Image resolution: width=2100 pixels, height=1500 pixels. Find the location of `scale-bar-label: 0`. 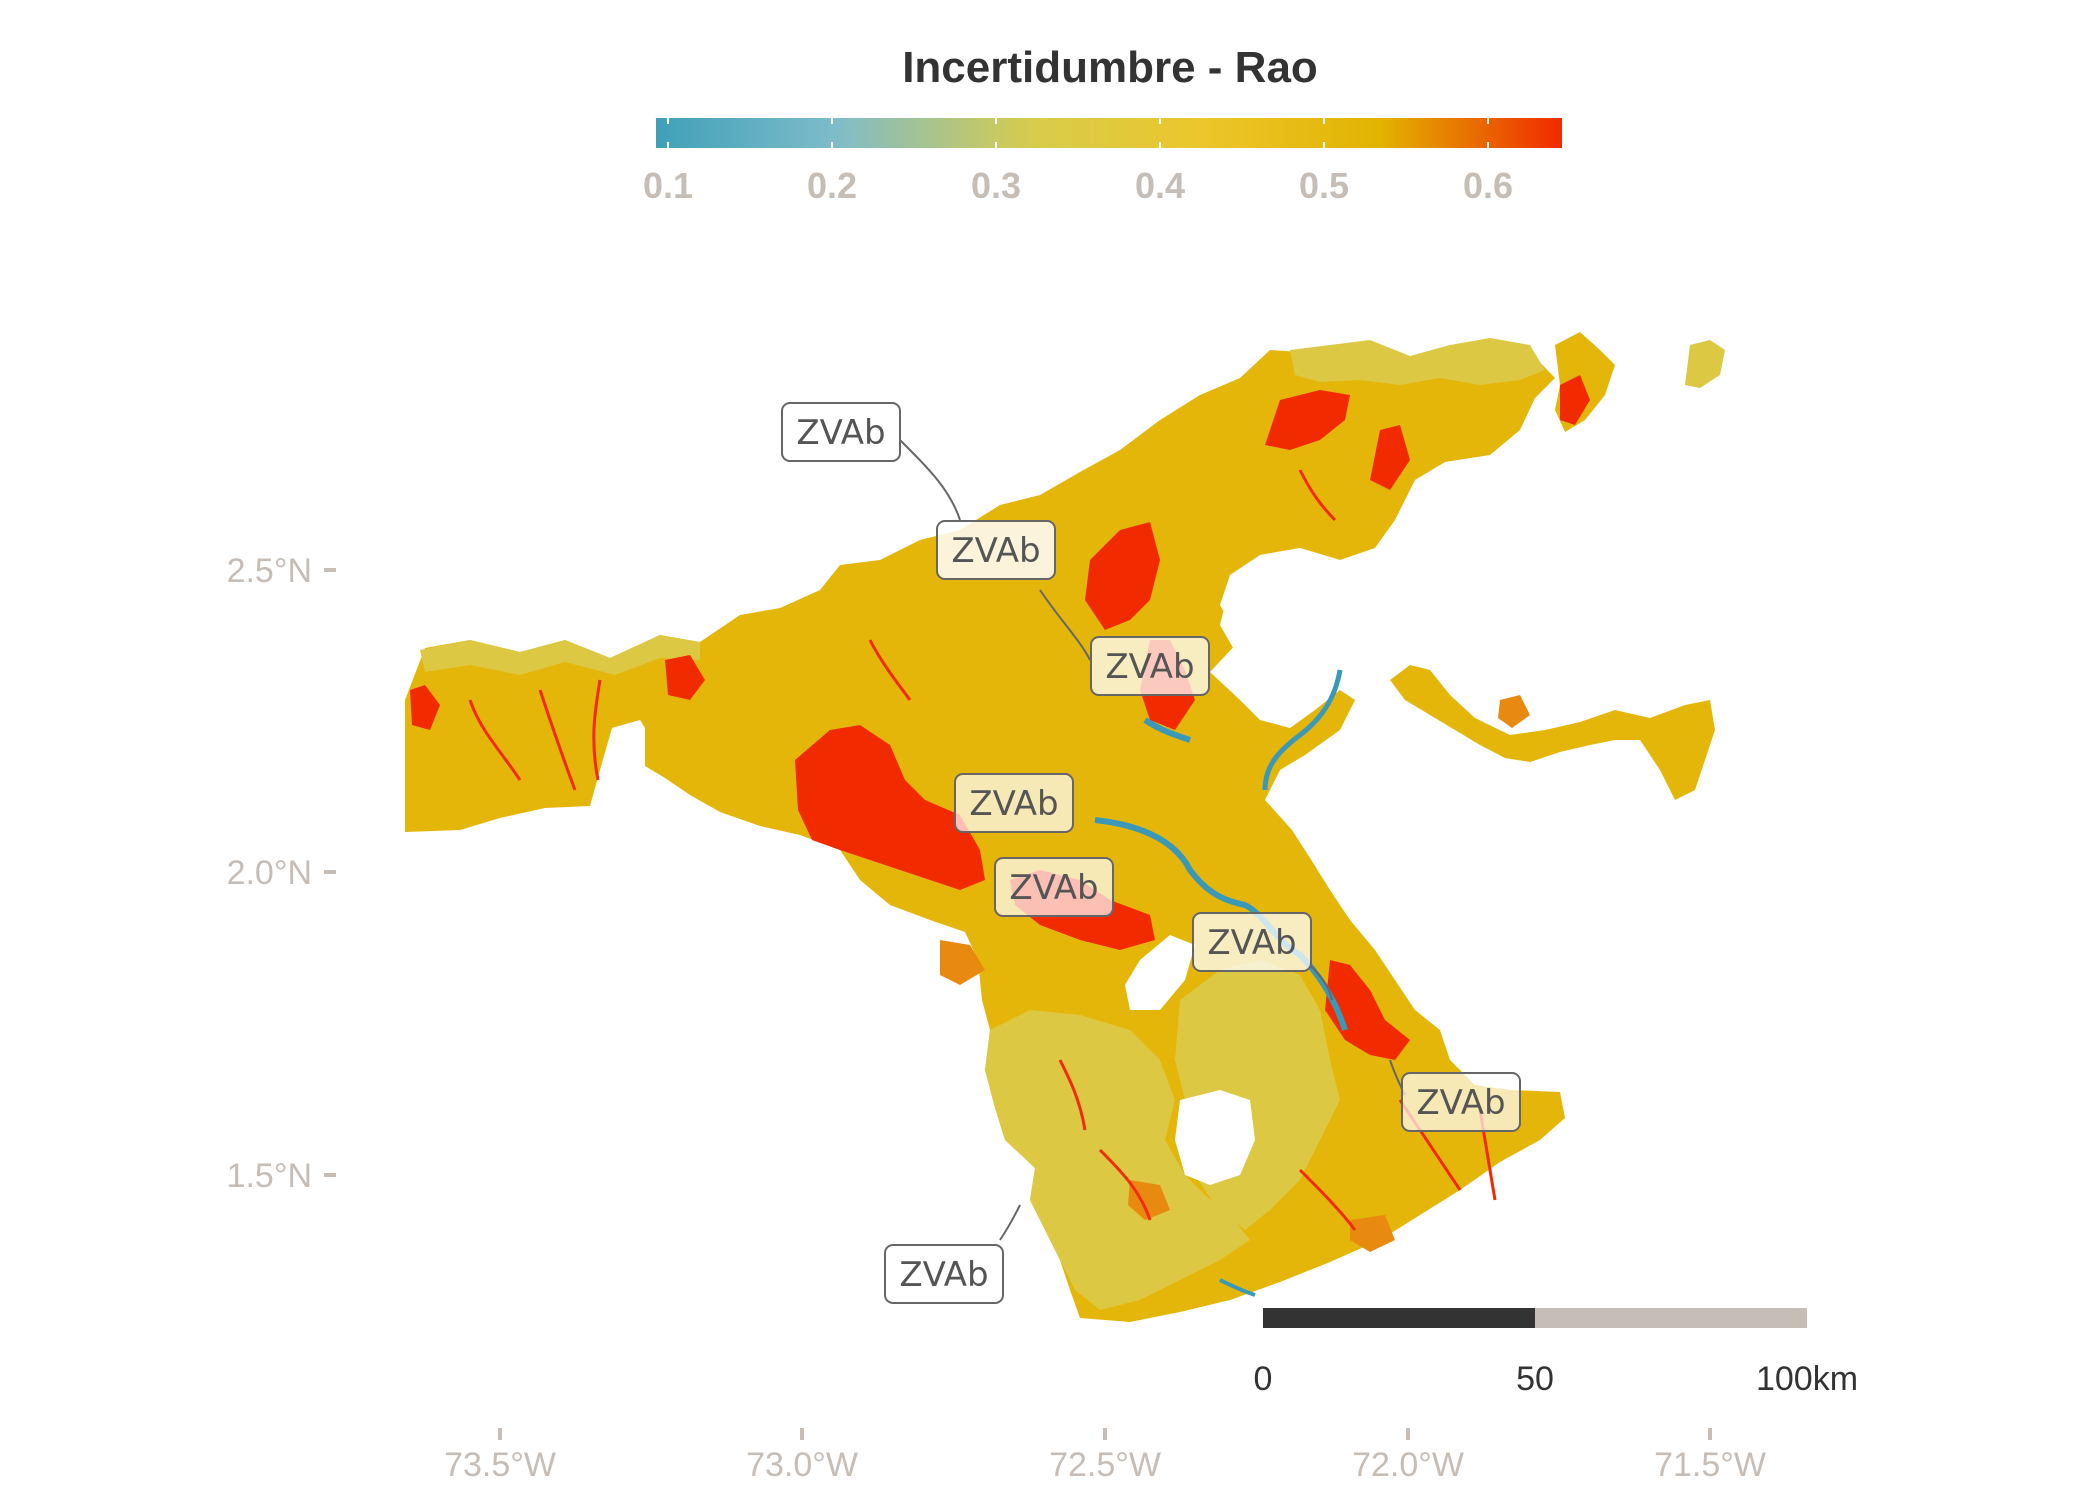

scale-bar-label: 0 is located at coordinates (1263, 1379).